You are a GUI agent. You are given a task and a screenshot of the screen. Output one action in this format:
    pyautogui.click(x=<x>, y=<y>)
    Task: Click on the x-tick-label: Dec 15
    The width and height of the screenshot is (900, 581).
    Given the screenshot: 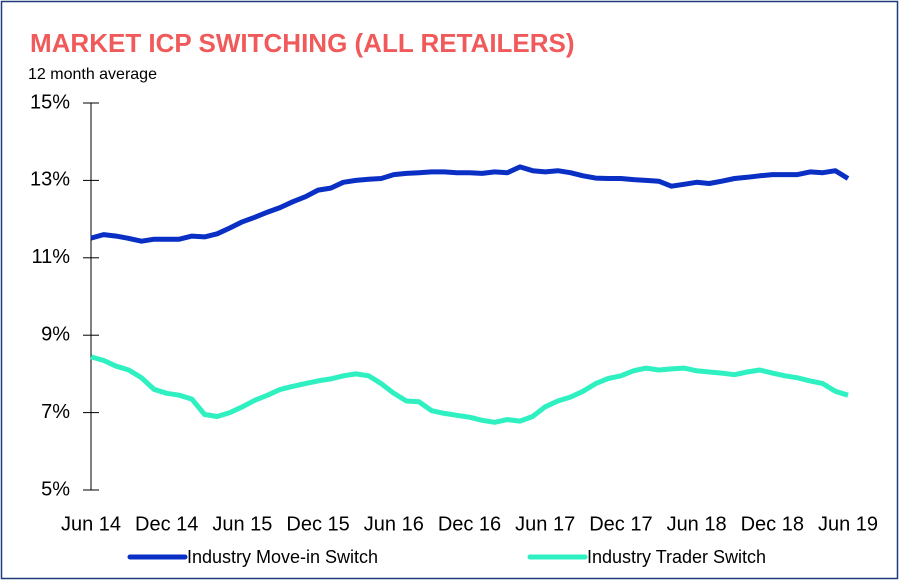 What is the action you would take?
    pyautogui.click(x=317, y=524)
    